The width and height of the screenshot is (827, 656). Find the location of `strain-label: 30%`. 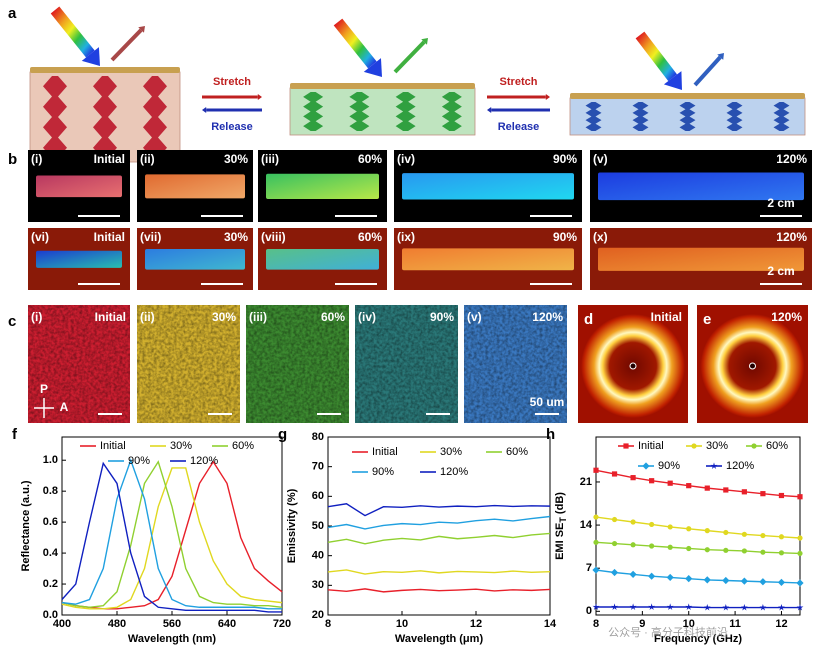

strain-label: 30% is located at coordinates (236, 159).